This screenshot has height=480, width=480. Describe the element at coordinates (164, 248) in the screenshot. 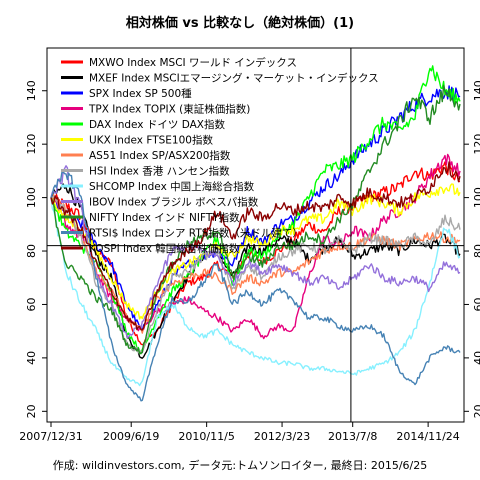

I see `legend-label-12: KOSPI Index 韓国総合株価指数` at that location.